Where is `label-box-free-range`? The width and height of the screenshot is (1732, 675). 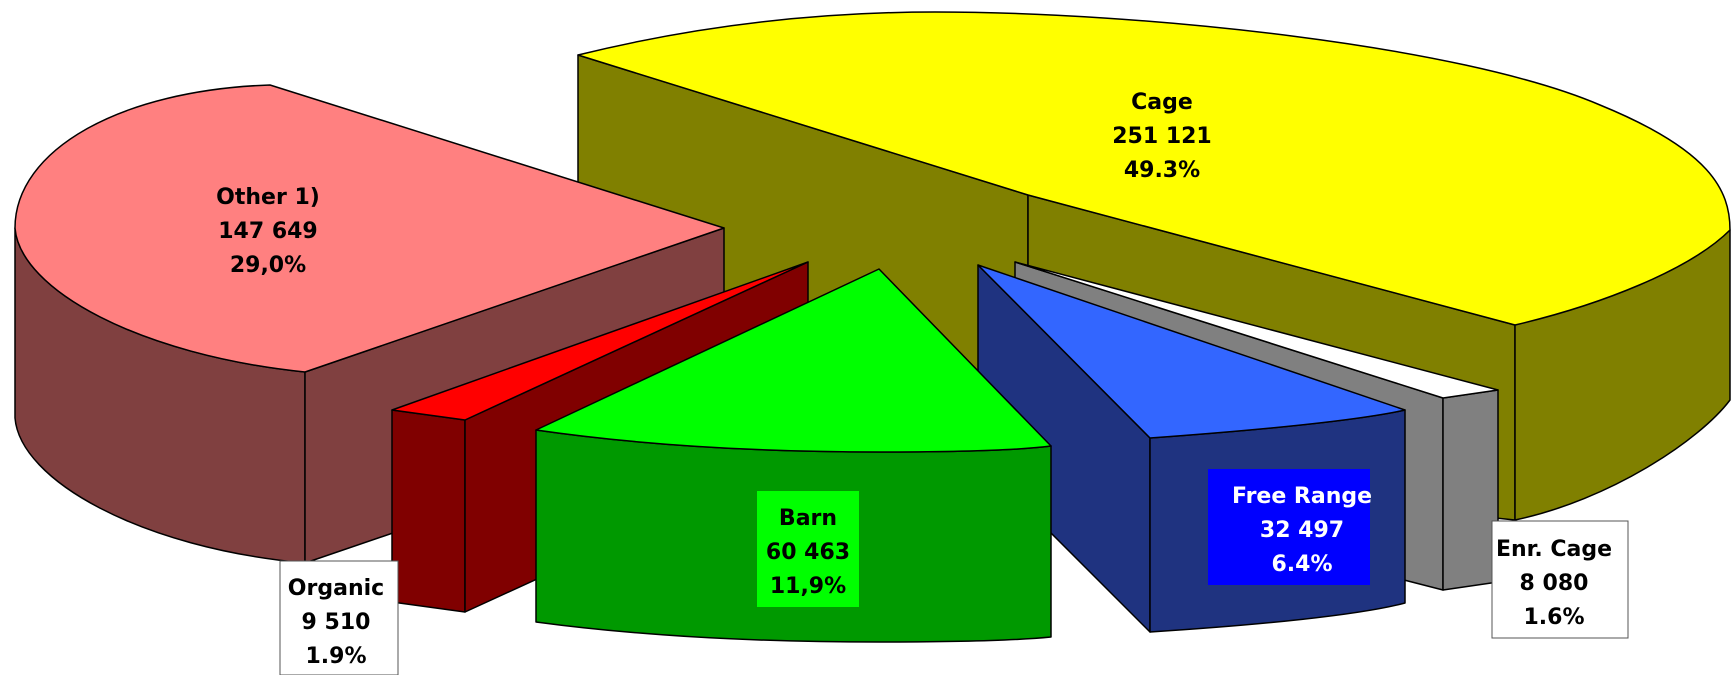
label-box-free-range is located at coordinates (1289, 527).